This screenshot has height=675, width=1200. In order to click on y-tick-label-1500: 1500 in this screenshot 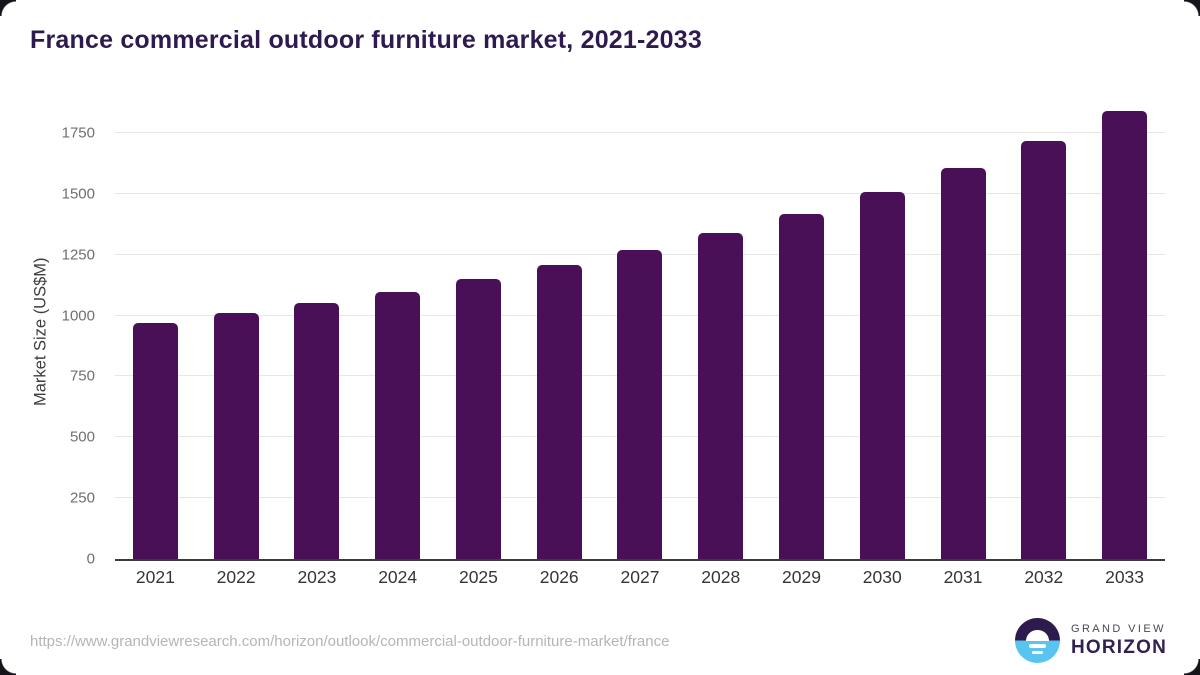, I will do `click(78, 194)`.